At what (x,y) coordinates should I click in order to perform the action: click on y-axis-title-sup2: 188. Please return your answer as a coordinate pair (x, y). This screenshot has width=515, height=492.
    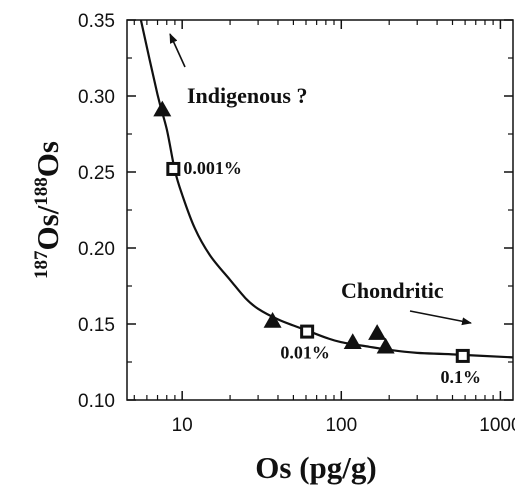
    Looking at the image, I should click on (41, 191).